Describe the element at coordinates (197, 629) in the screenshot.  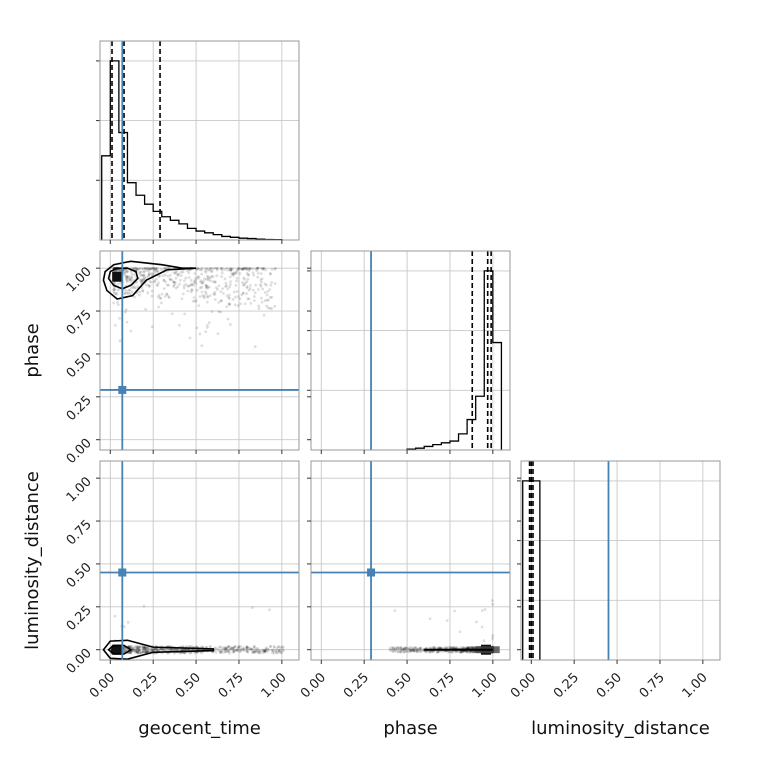
I see `scatter-cloud` at that location.